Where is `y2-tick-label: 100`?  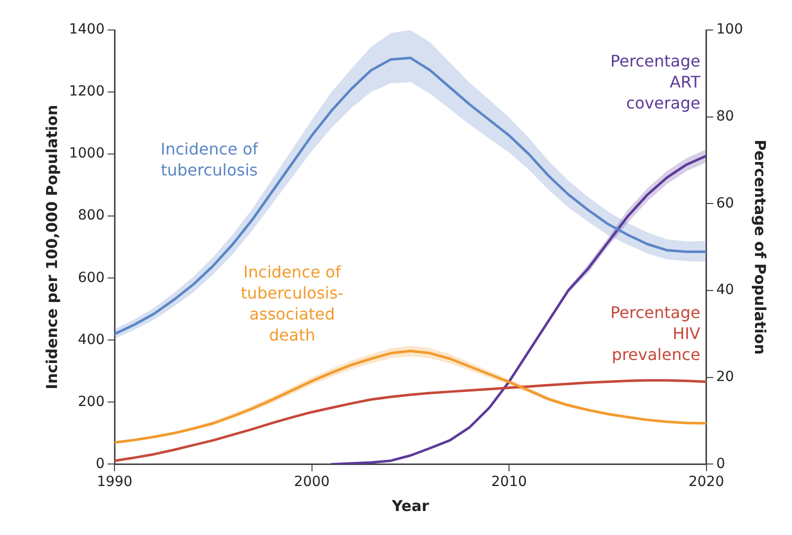
y2-tick-label: 100 is located at coordinates (730, 30).